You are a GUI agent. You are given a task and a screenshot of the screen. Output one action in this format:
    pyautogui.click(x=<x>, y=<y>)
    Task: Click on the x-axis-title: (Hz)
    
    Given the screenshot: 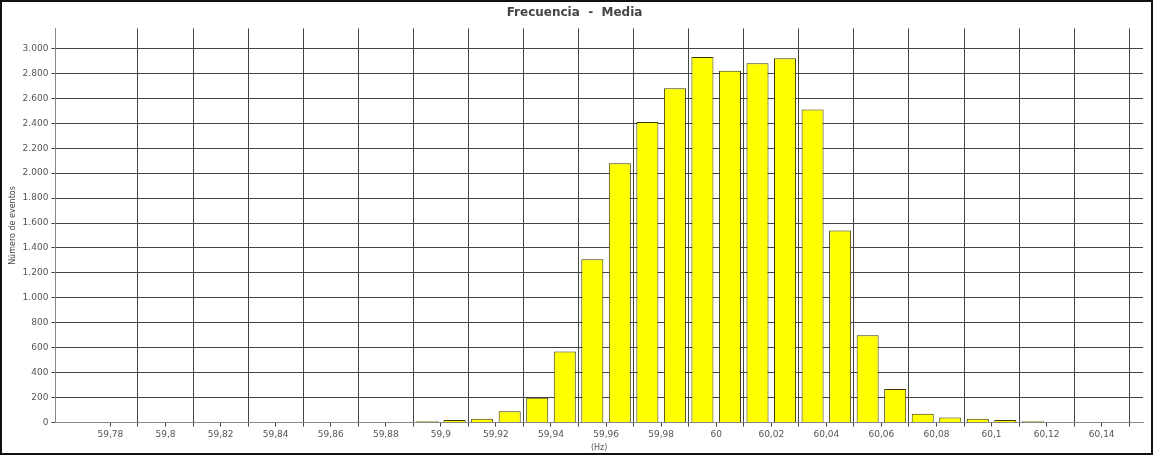 What is the action you would take?
    pyautogui.click(x=599, y=448)
    